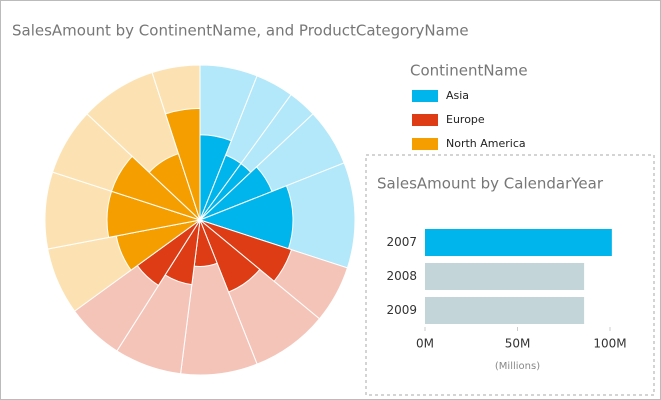  Describe the element at coordinates (517, 366) in the screenshot. I see `x-axis-label: (Millions)` at that location.